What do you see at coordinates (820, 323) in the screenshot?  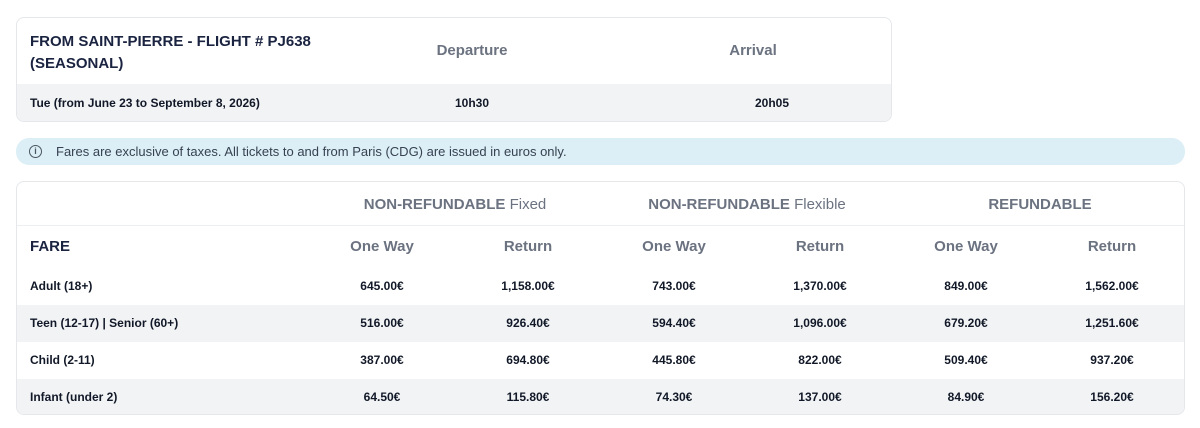 I see `table-cell: 1,096.00€` at bounding box center [820, 323].